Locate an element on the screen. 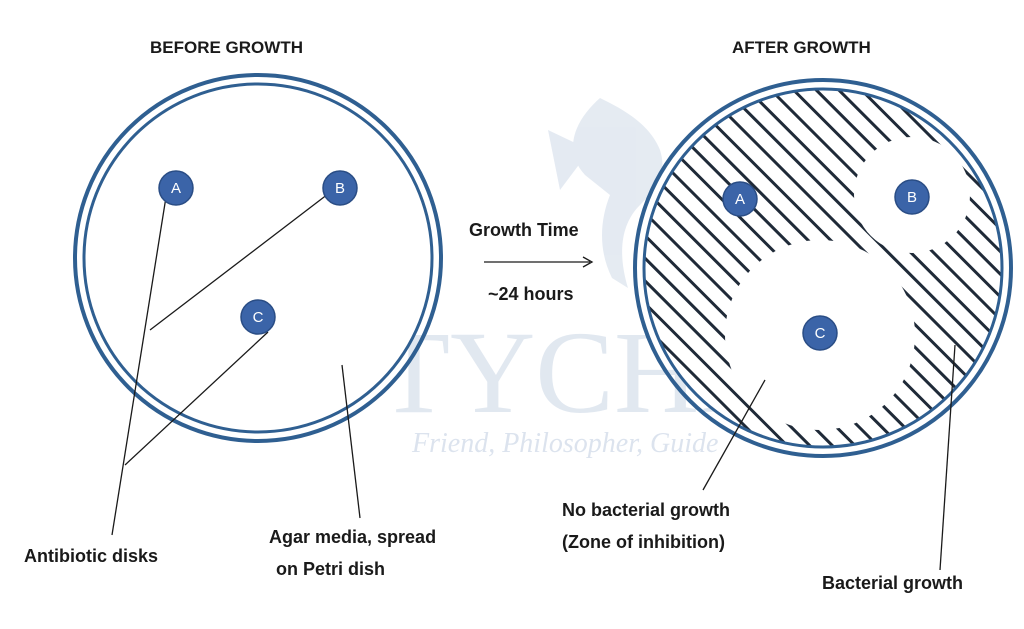 The height and width of the screenshot is (629, 1024). leader-lines-after is located at coordinates (829, 457).